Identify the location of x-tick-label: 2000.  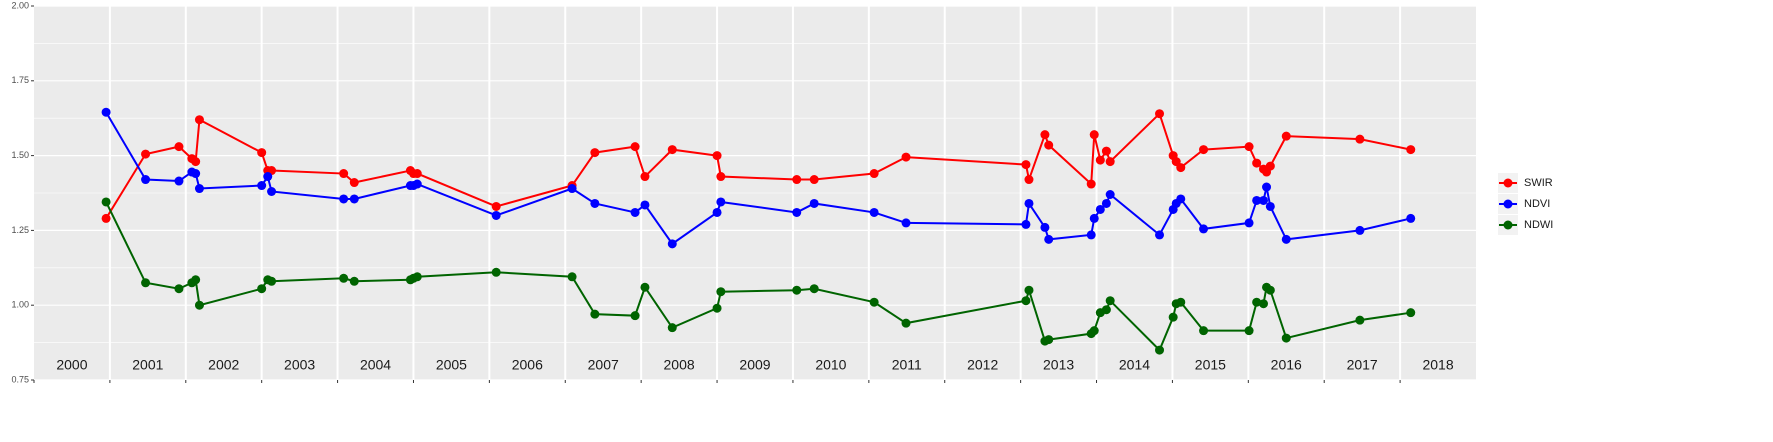
(71, 365).